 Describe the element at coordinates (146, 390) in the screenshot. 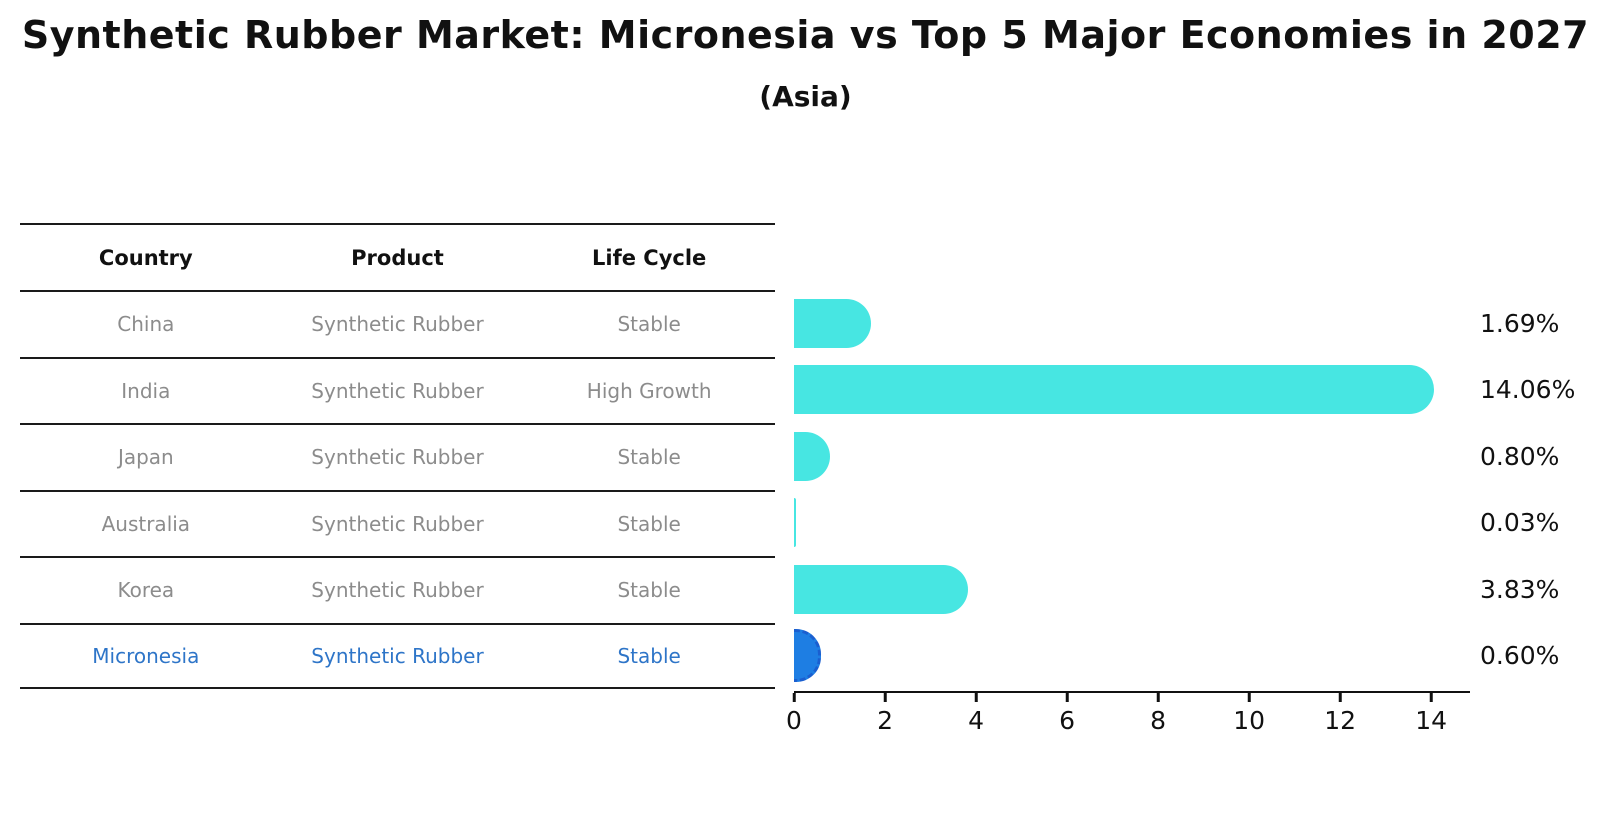

I see `table-cell-country: India` at that location.